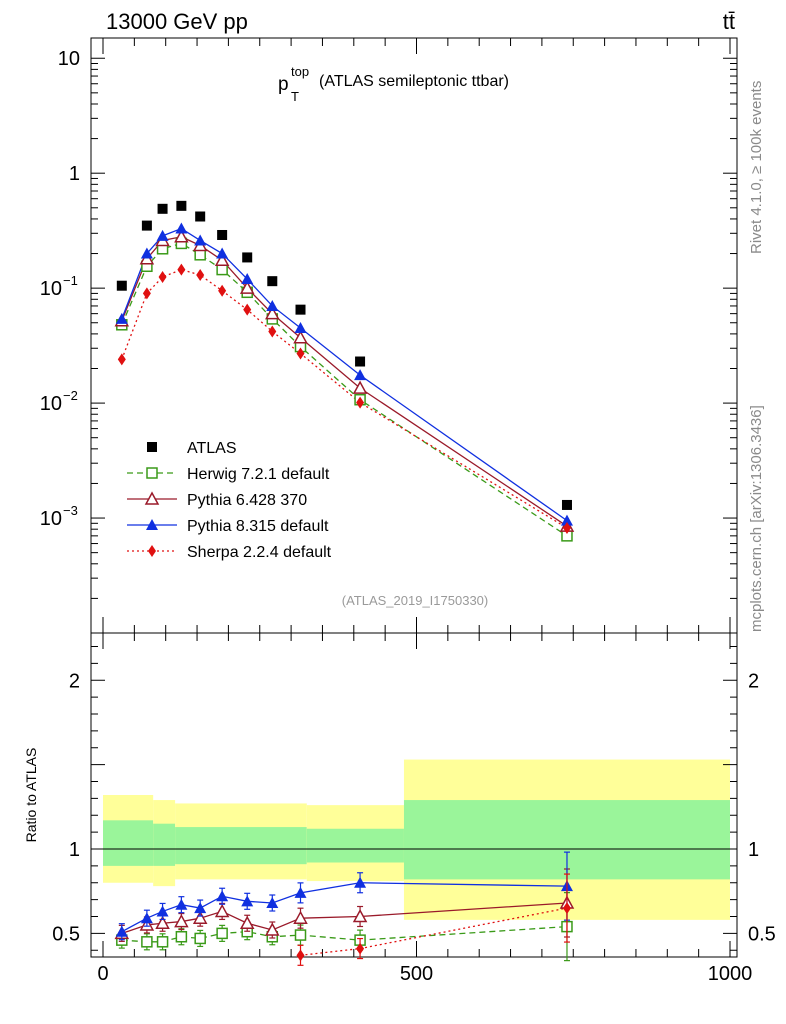 The height and width of the screenshot is (1024, 786). What do you see at coordinates (177, 21) in the screenshot?
I see `header-energy-label: 13000 GeV pp` at bounding box center [177, 21].